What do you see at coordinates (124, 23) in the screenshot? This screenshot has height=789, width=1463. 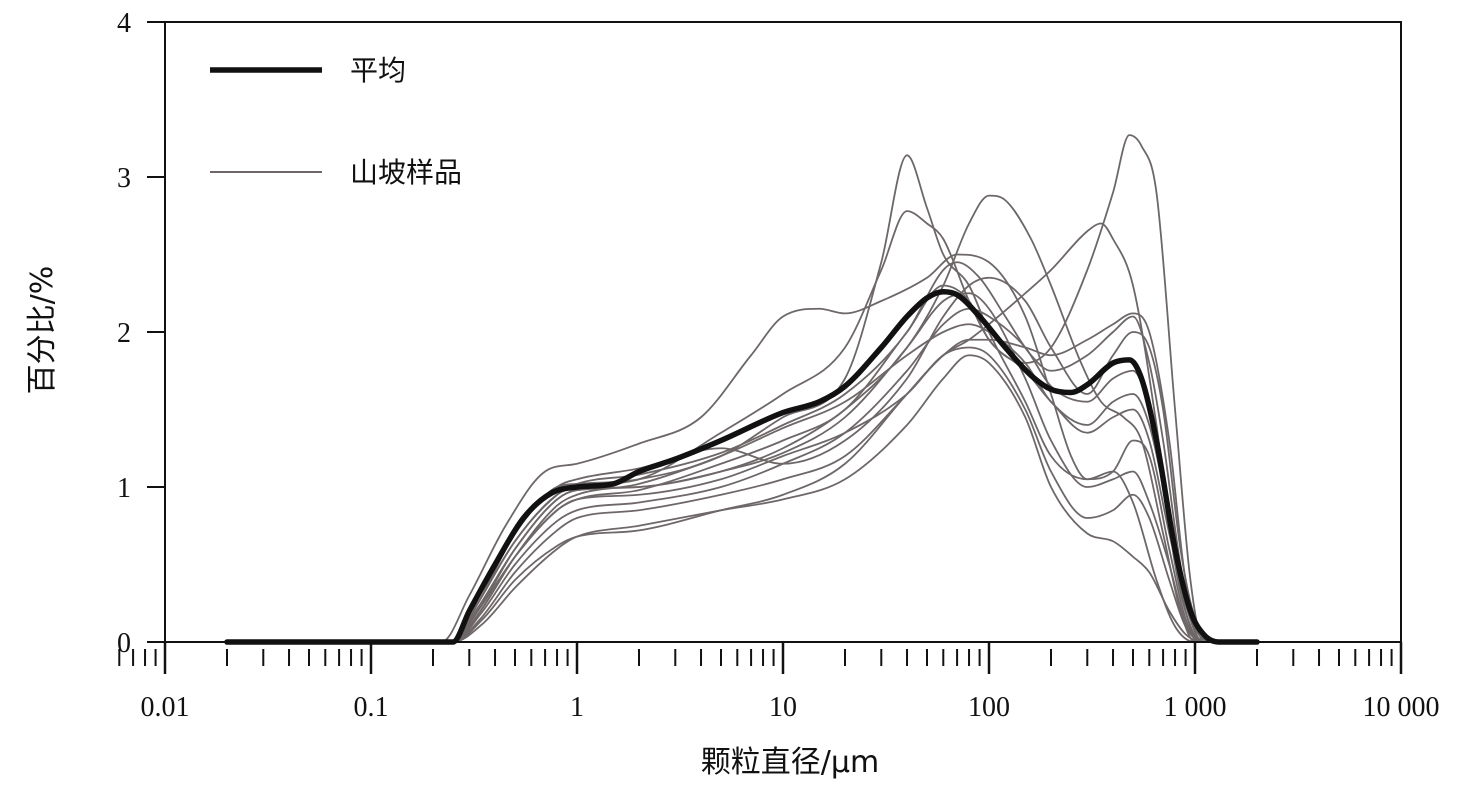 I see `y-tick-label: 4` at bounding box center [124, 23].